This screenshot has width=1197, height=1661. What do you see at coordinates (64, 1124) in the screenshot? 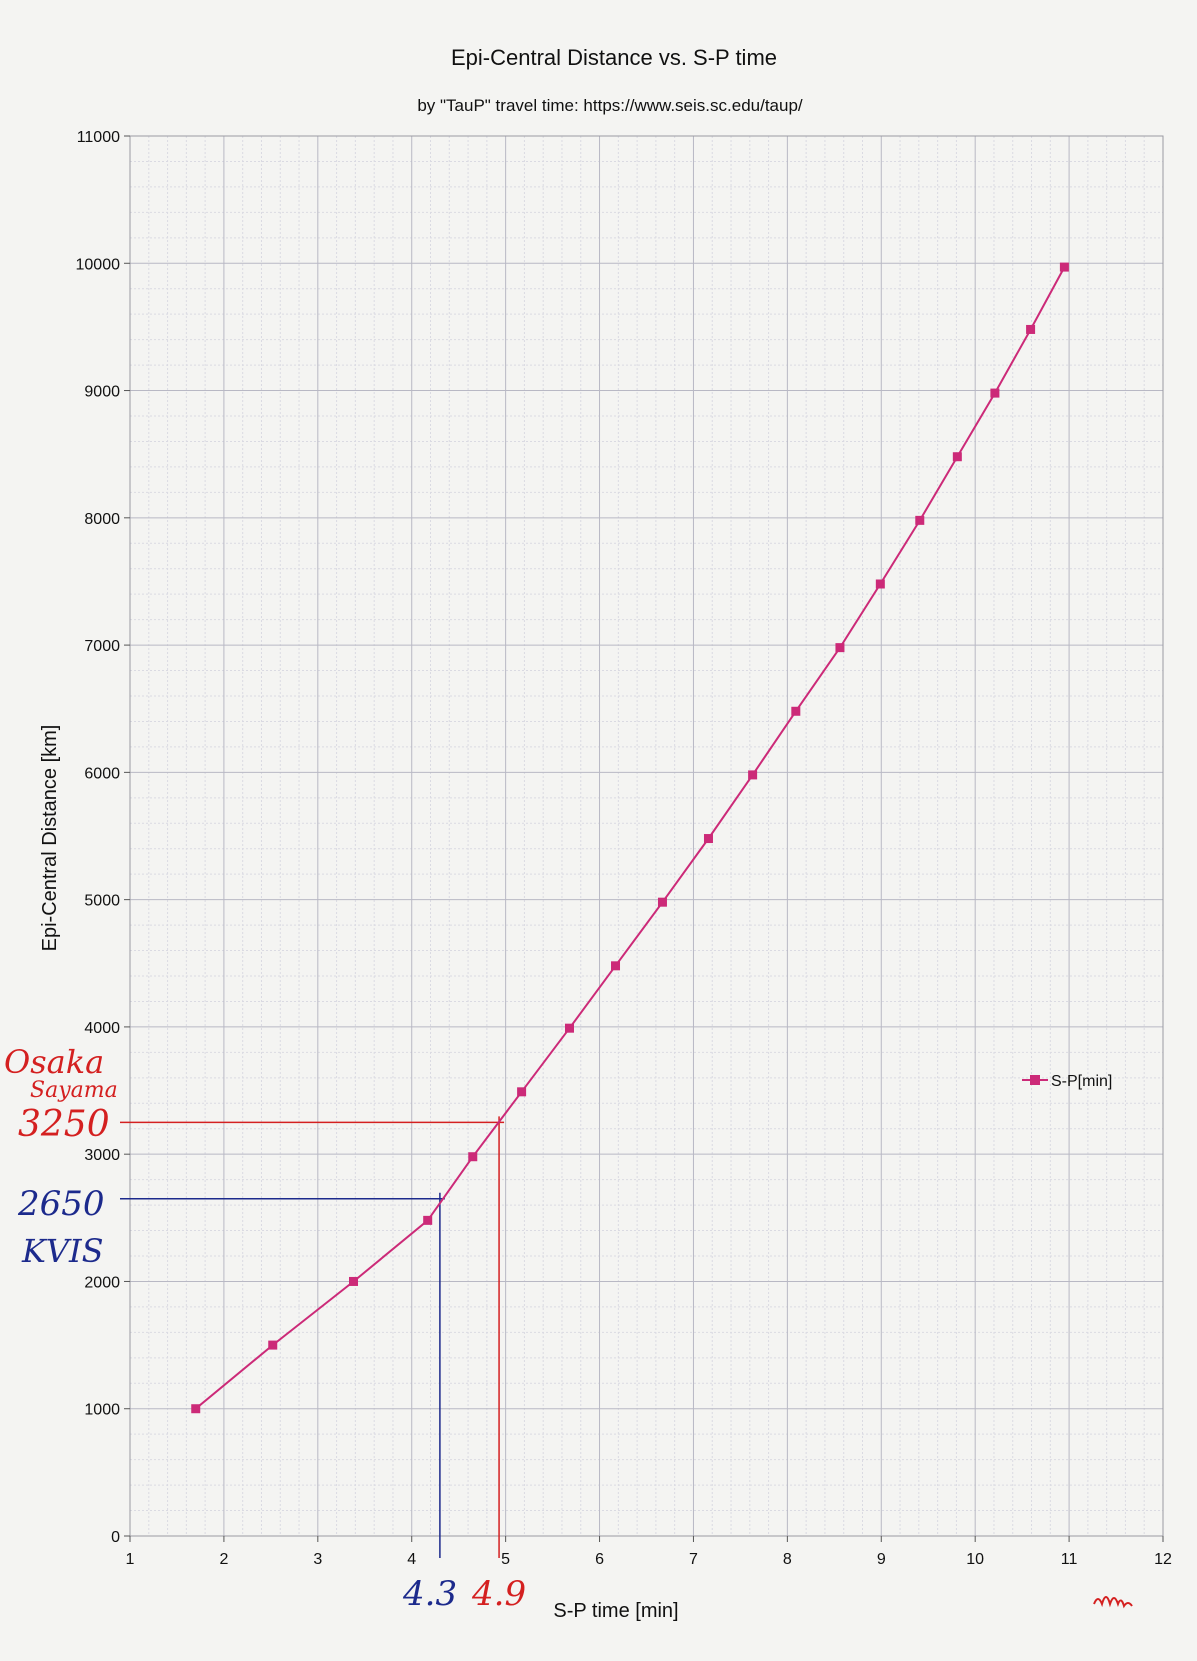
I see `annotation-osaka-distance: 3250` at bounding box center [64, 1124].